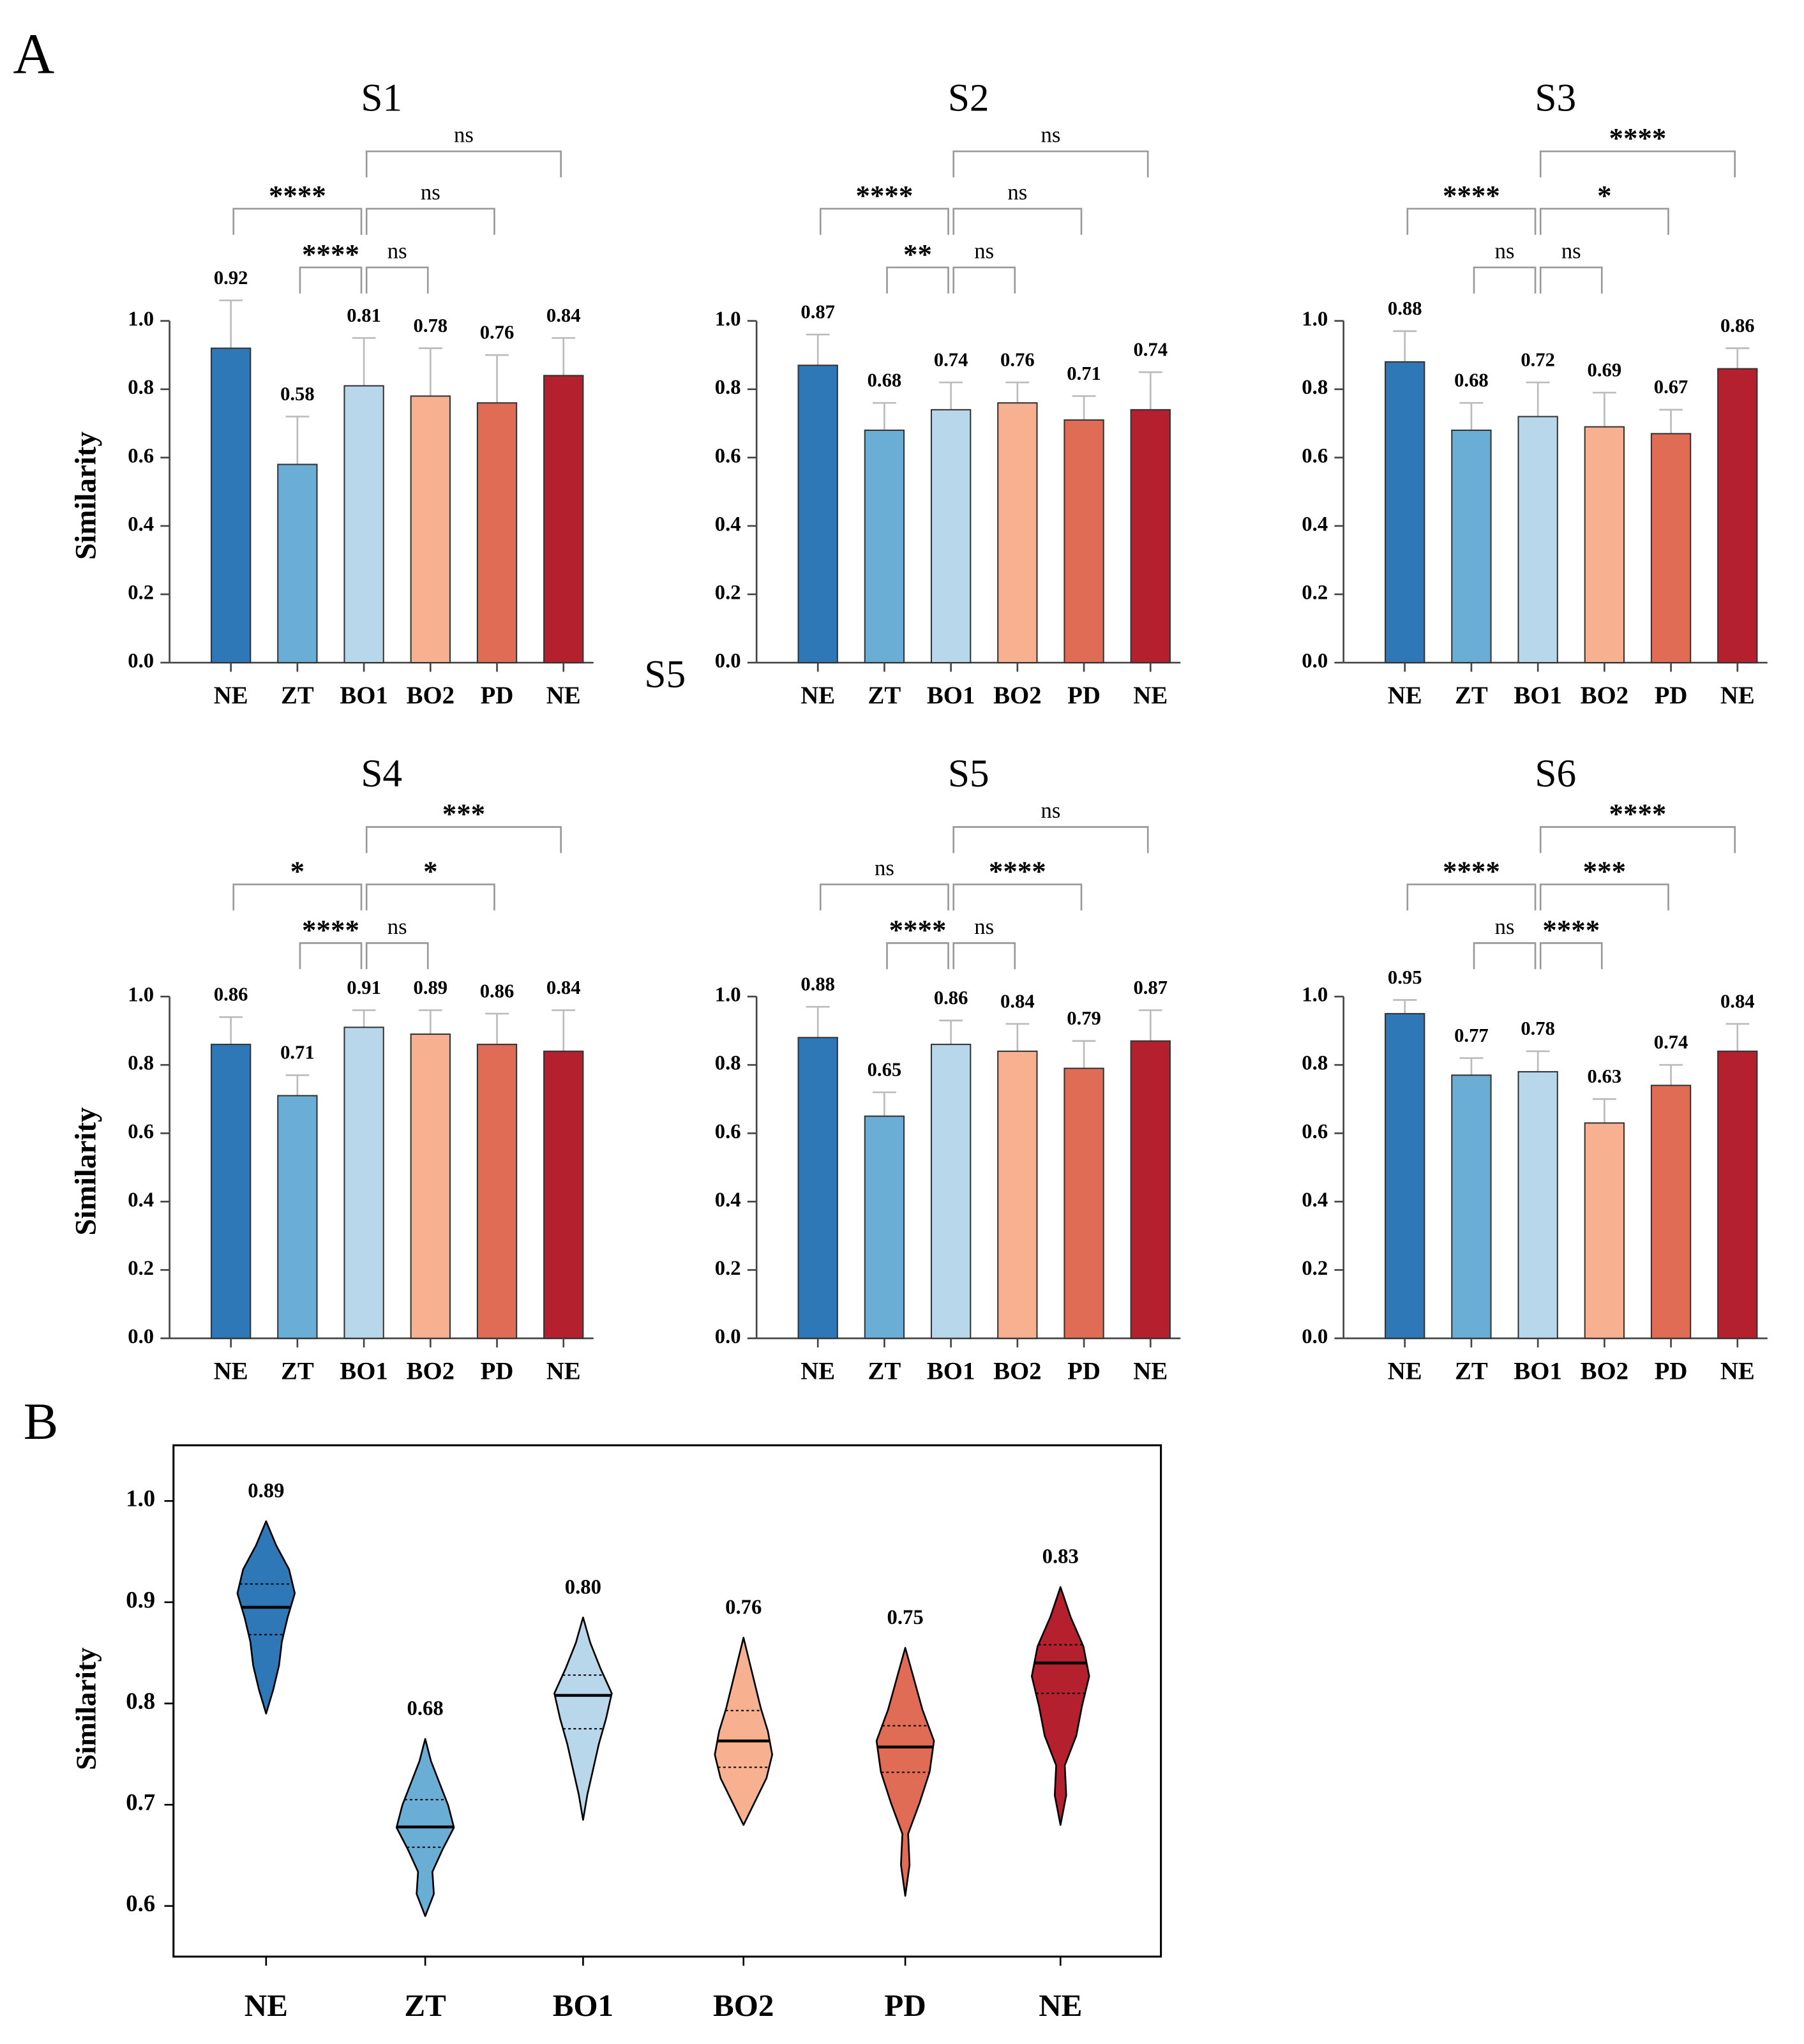 This screenshot has height=2044, width=1804. I want to click on chart-title: S6, so click(1555, 773).